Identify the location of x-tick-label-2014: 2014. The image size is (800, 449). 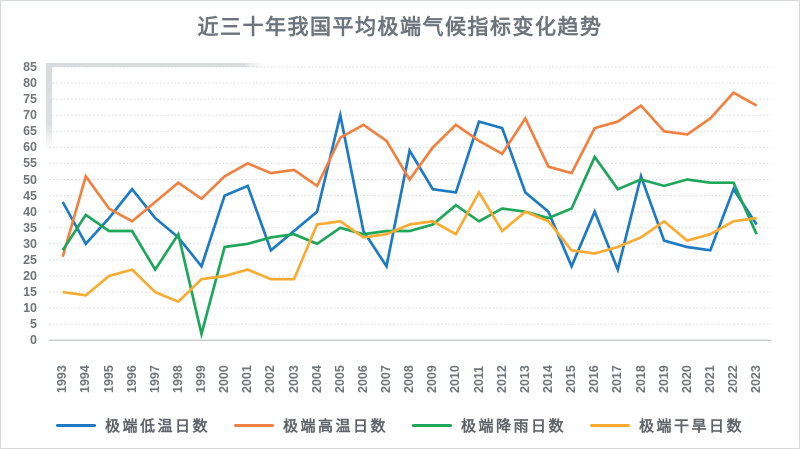
(547, 379).